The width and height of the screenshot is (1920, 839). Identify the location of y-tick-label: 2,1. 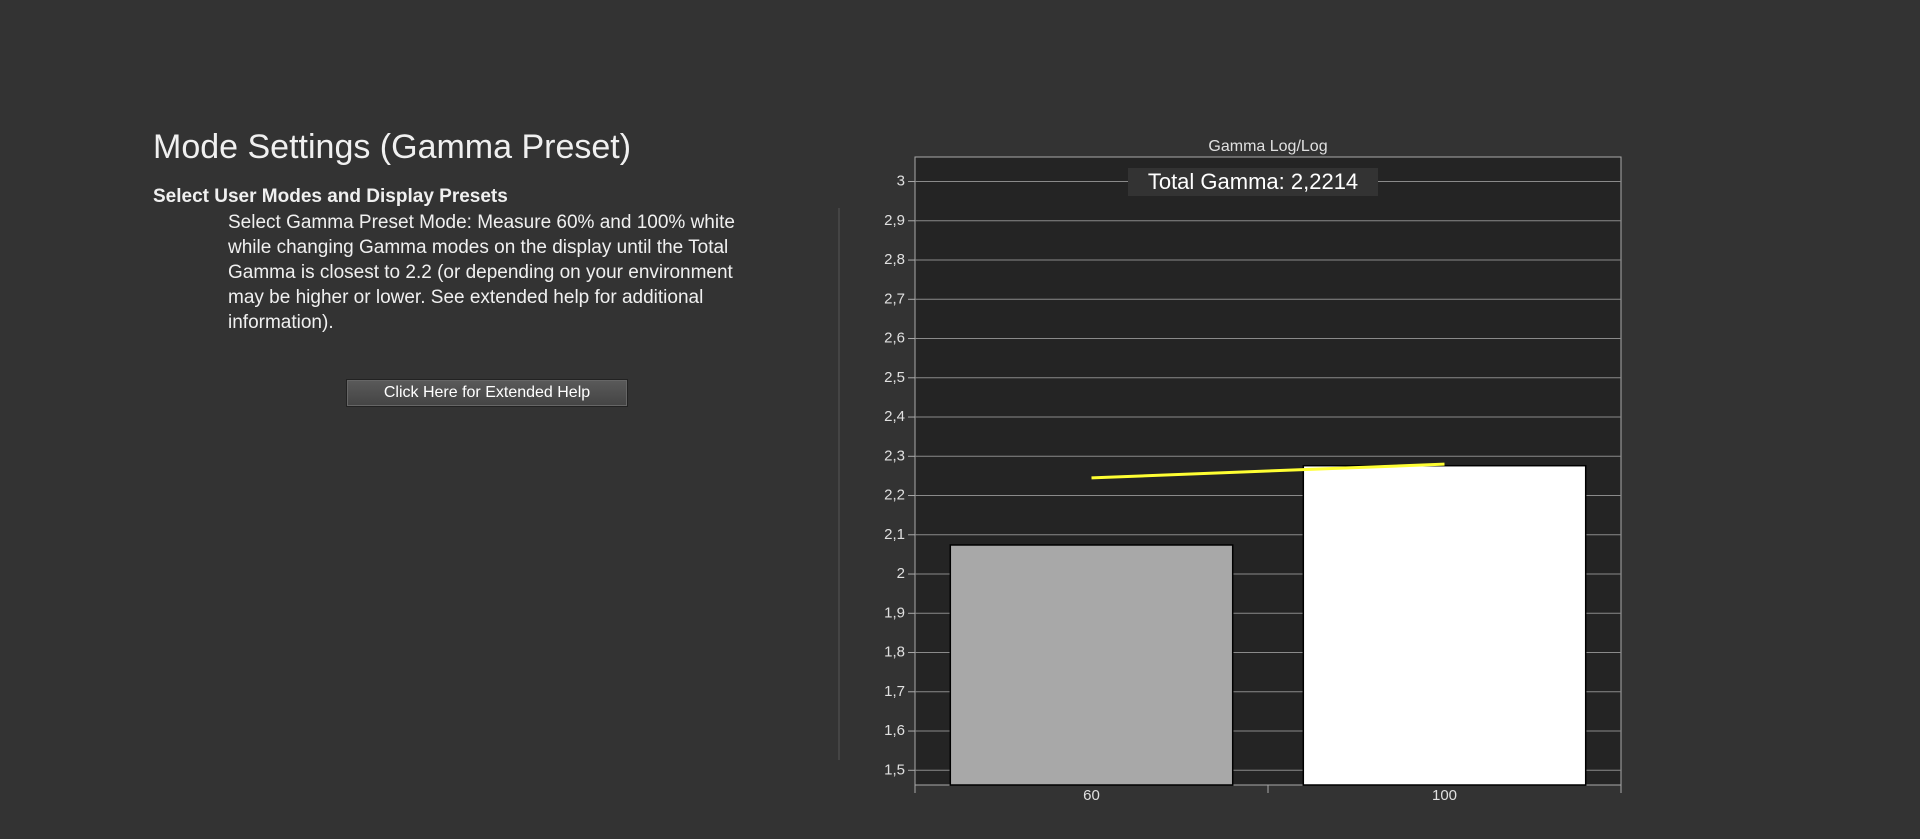
(894, 534).